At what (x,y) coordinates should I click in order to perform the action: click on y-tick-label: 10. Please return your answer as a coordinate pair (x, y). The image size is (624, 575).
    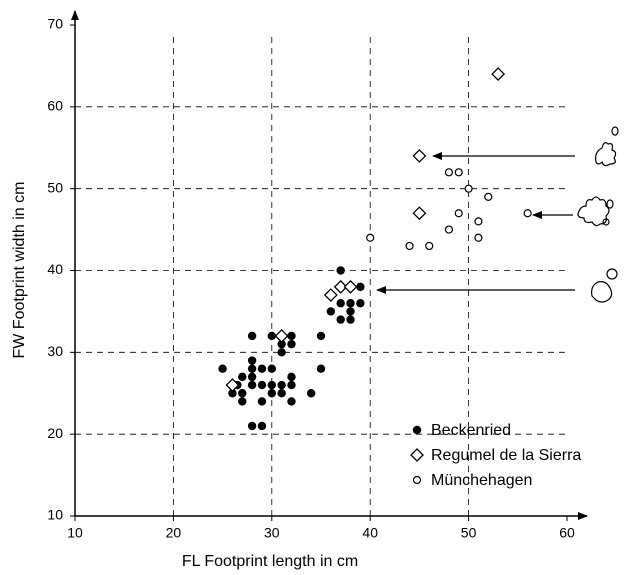
    Looking at the image, I should click on (55, 515).